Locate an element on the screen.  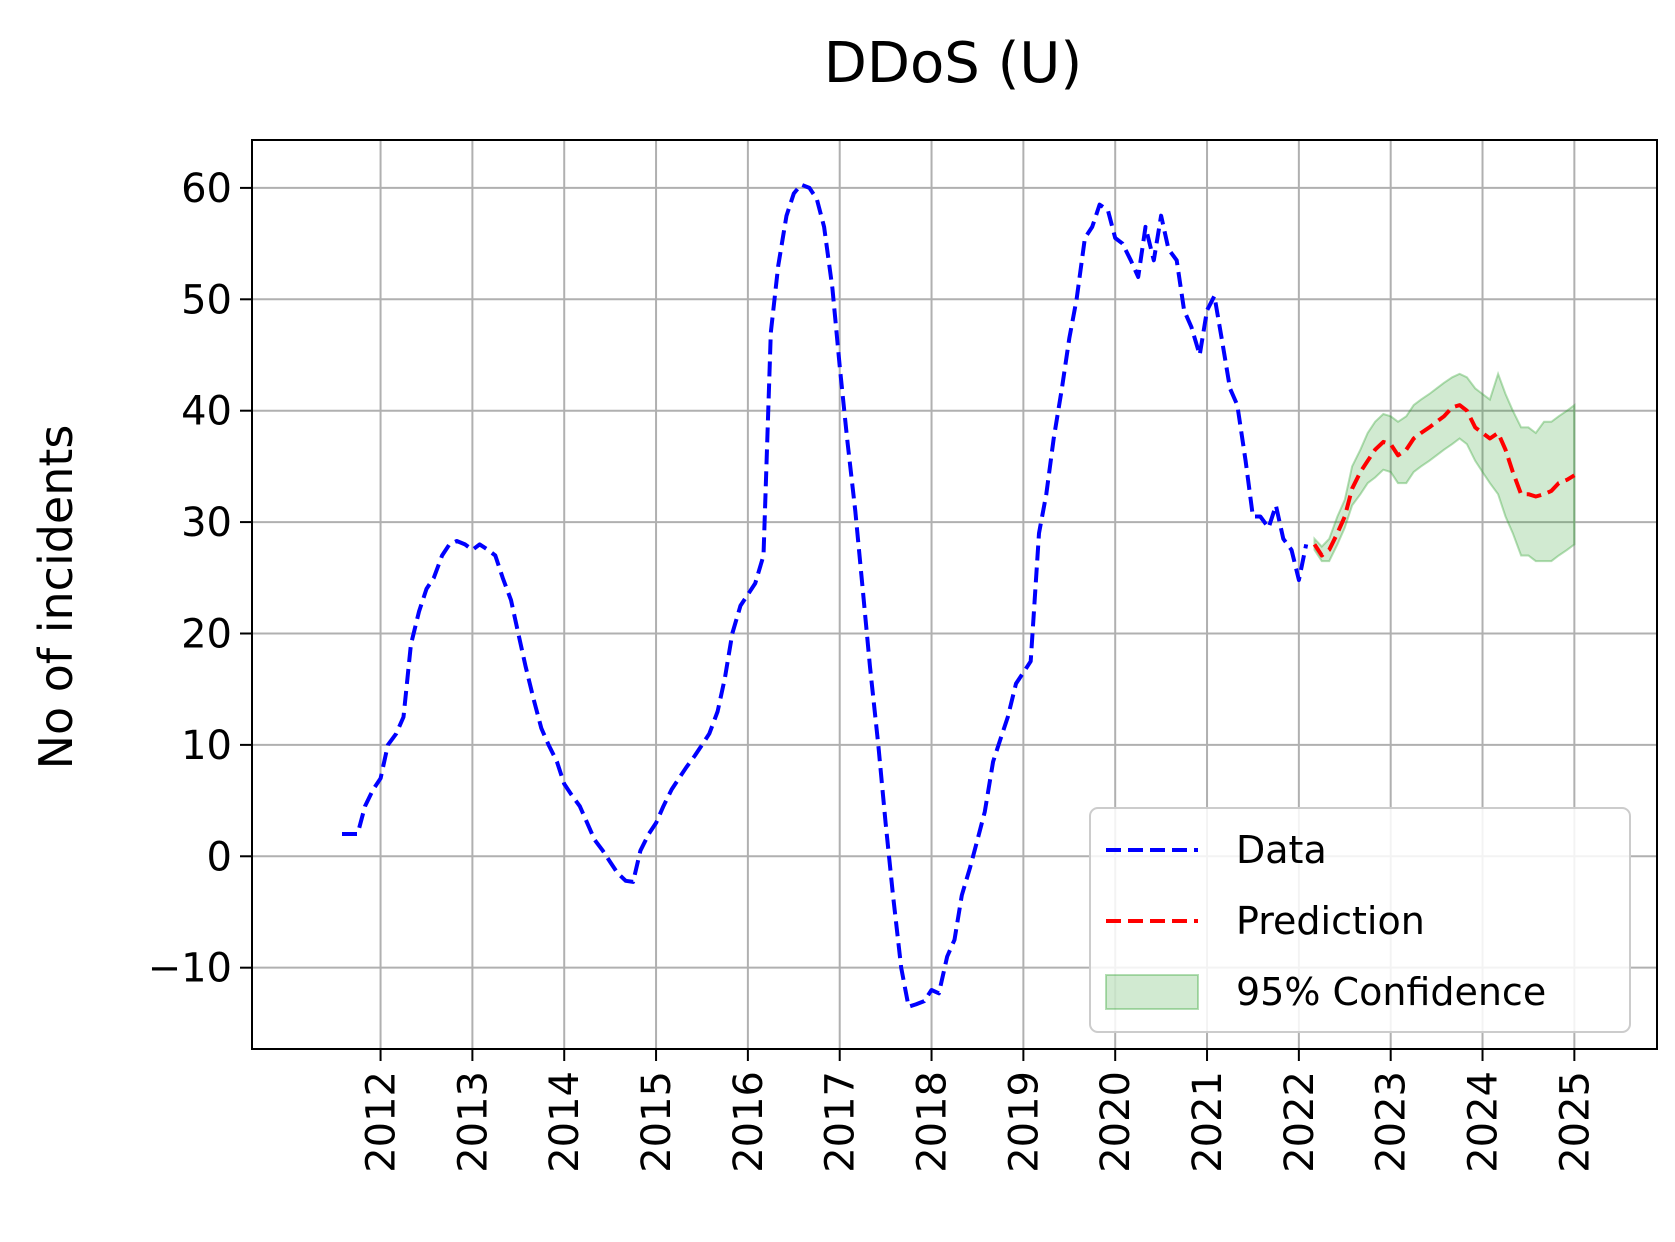
series-line-prediction is located at coordinates (1444, 480).